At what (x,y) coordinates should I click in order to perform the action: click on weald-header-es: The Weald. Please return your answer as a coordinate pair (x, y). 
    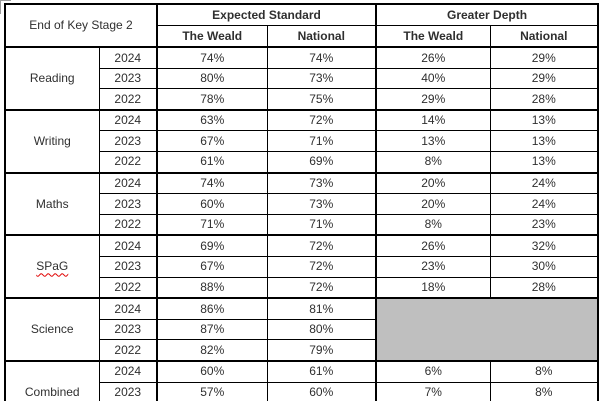
    Looking at the image, I should click on (212, 36).